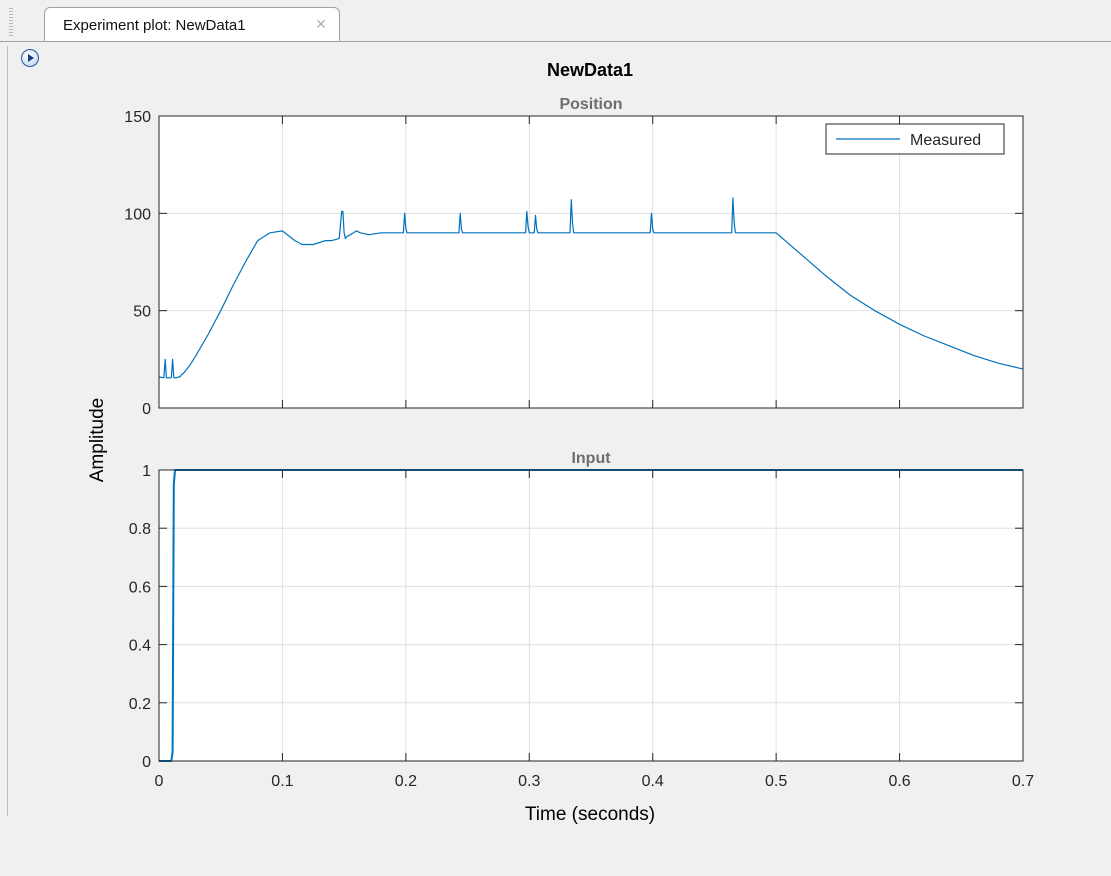 This screenshot has height=876, width=1111. I want to click on y-axis-label: Amplitude, so click(97, 440).